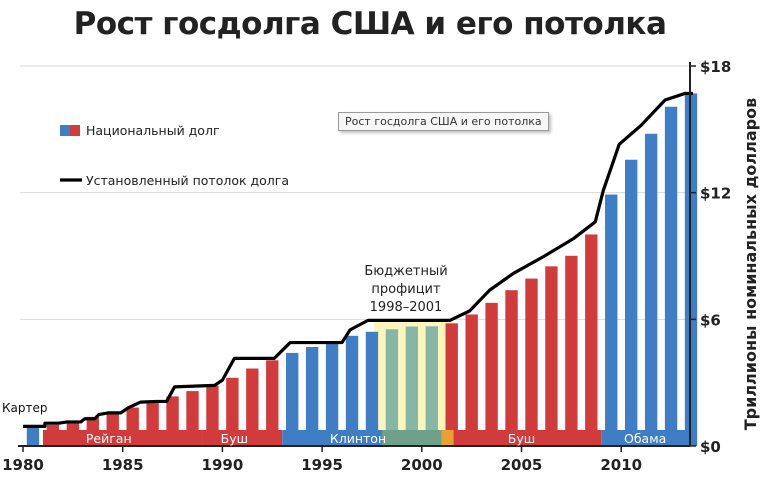 This screenshot has height=479, width=779. What do you see at coordinates (710, 320) in the screenshot?
I see `y-tick-label-1: $6` at bounding box center [710, 320].